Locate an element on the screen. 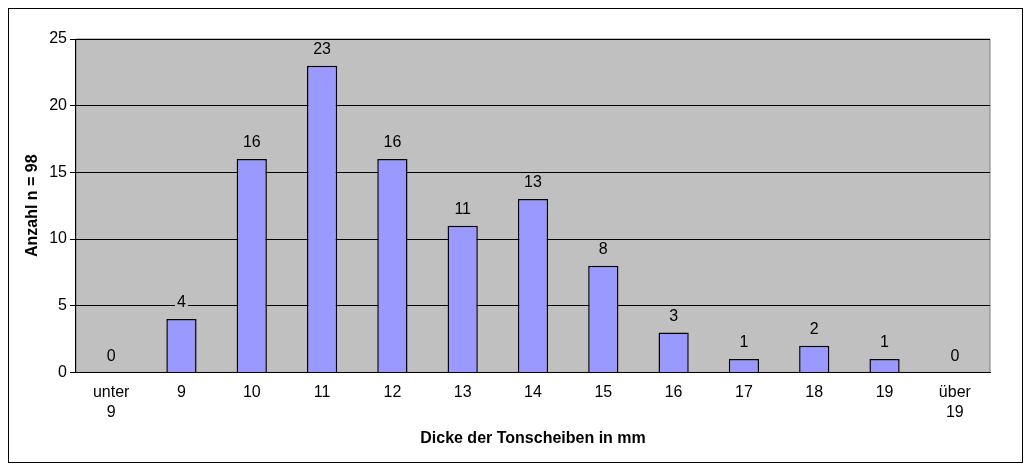 This screenshot has height=470, width=1031. data-label: 13 is located at coordinates (533, 182).